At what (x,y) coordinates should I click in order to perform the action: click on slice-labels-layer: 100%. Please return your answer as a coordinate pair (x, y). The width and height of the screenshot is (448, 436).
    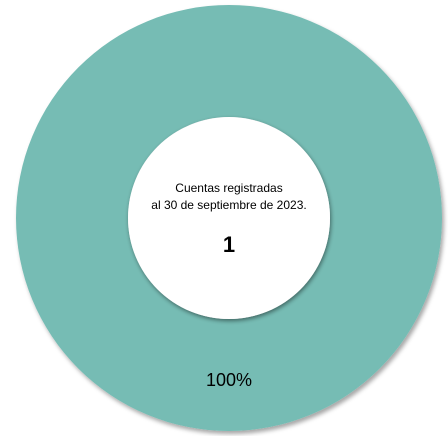
    Looking at the image, I should click on (229, 380).